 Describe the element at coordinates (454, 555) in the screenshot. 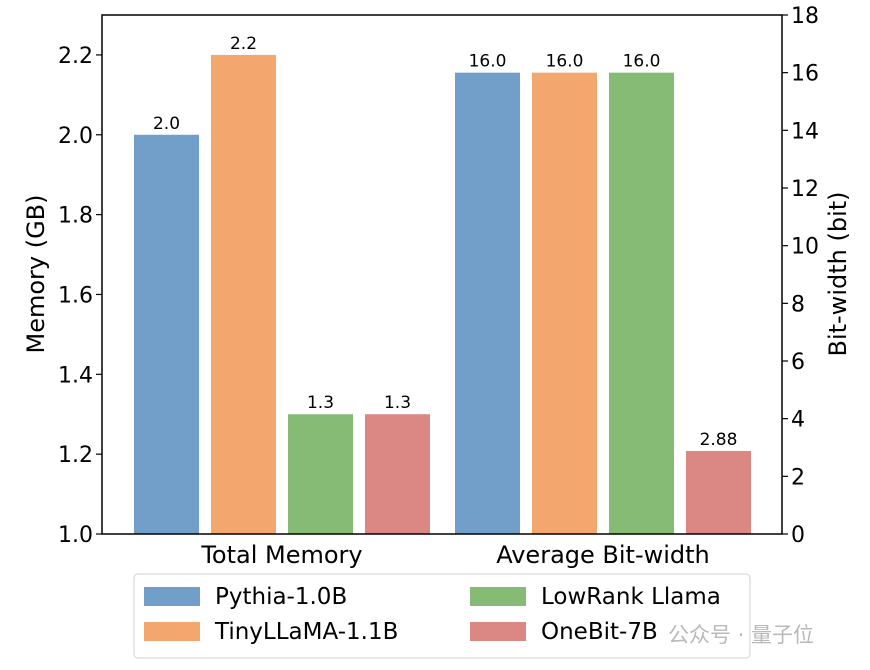

I see `category-labels: Total Memory Average Bit-width` at that location.